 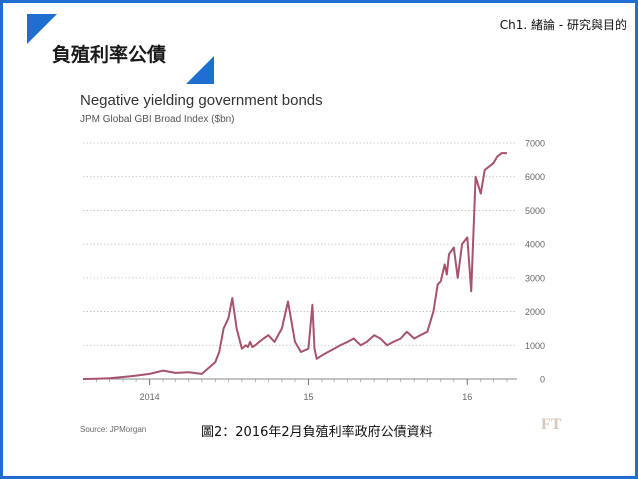 What do you see at coordinates (200, 70) in the screenshot?
I see `corner-triangle-bottom-right` at bounding box center [200, 70].